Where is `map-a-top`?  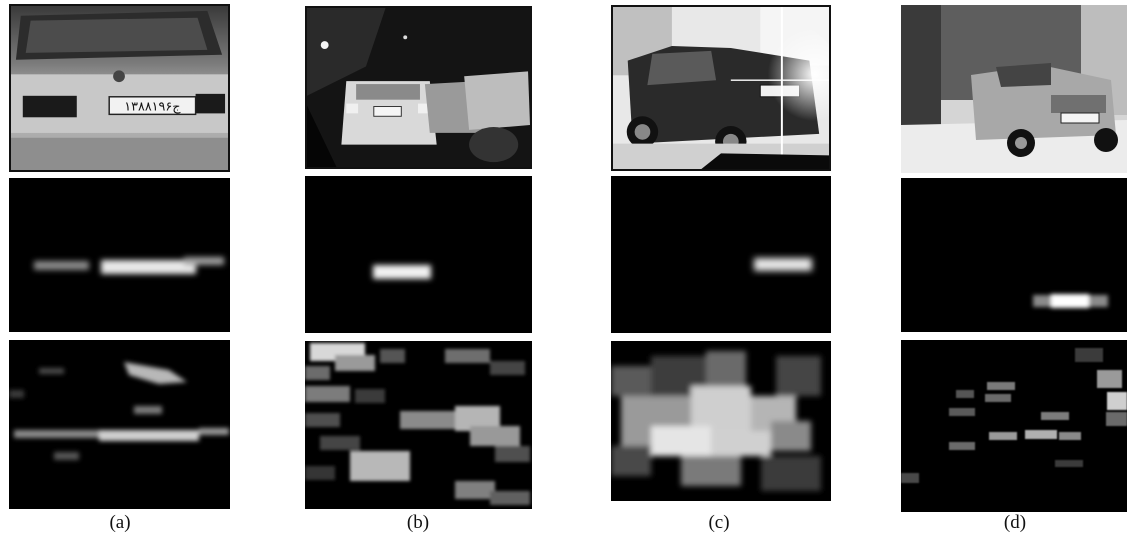 map-a-top is located at coordinates (119, 255).